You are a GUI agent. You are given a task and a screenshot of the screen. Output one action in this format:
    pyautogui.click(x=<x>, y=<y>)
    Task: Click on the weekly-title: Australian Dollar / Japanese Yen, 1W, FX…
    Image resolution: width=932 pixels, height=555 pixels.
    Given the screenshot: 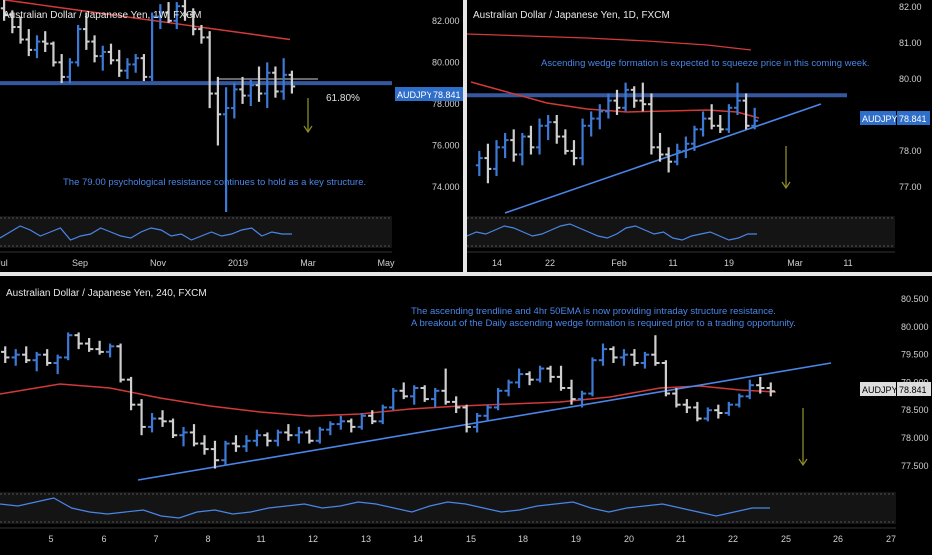 What is the action you would take?
    pyautogui.click(x=102, y=15)
    